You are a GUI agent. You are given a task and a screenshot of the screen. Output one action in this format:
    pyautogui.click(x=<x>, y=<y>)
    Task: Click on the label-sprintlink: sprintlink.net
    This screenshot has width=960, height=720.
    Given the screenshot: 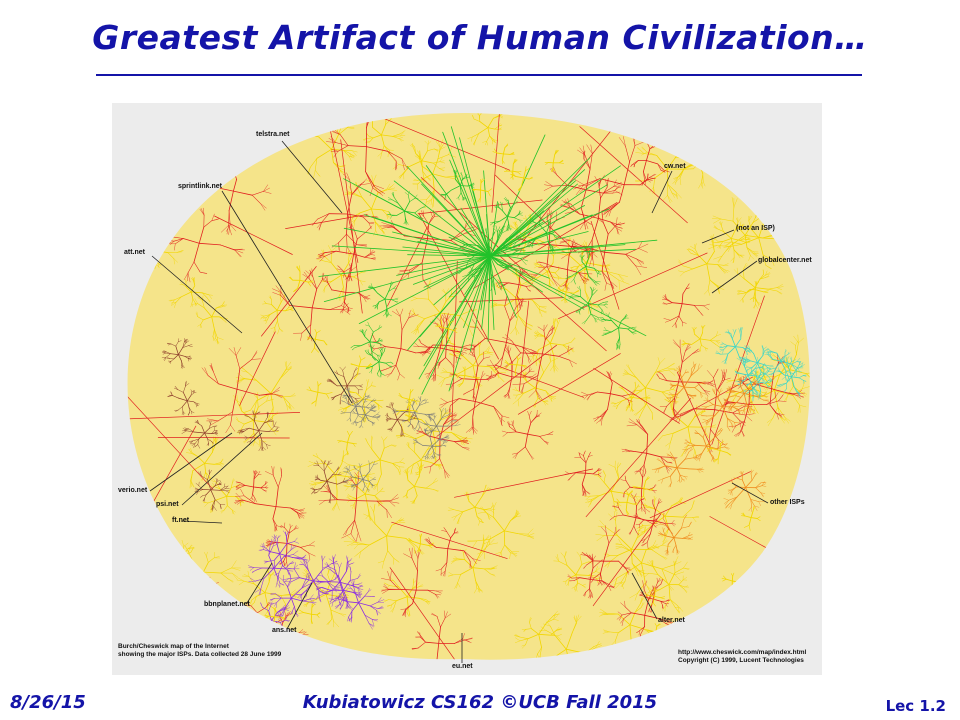 What is the action you would take?
    pyautogui.click(x=200, y=186)
    